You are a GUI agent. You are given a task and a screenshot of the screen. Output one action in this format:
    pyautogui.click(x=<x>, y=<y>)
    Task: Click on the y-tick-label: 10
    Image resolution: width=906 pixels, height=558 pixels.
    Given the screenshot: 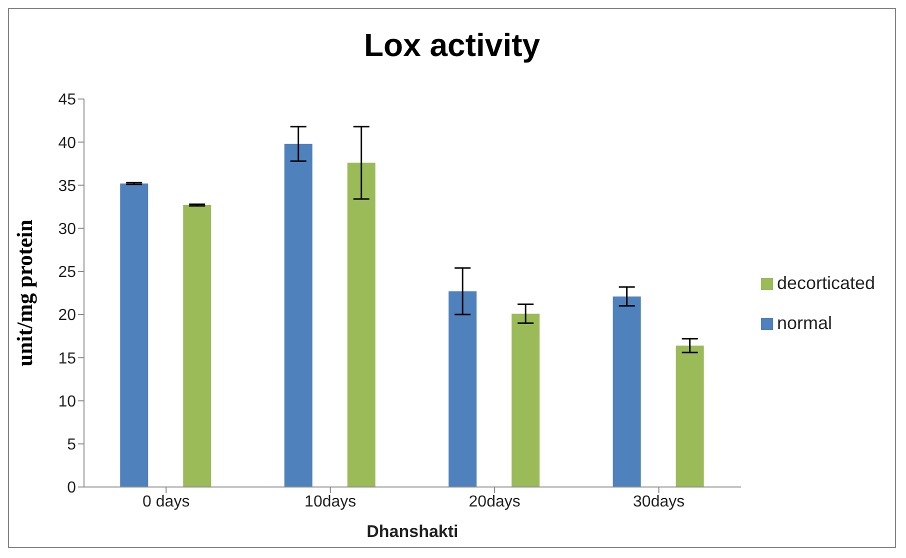 What is the action you would take?
    pyautogui.click(x=67, y=401)
    